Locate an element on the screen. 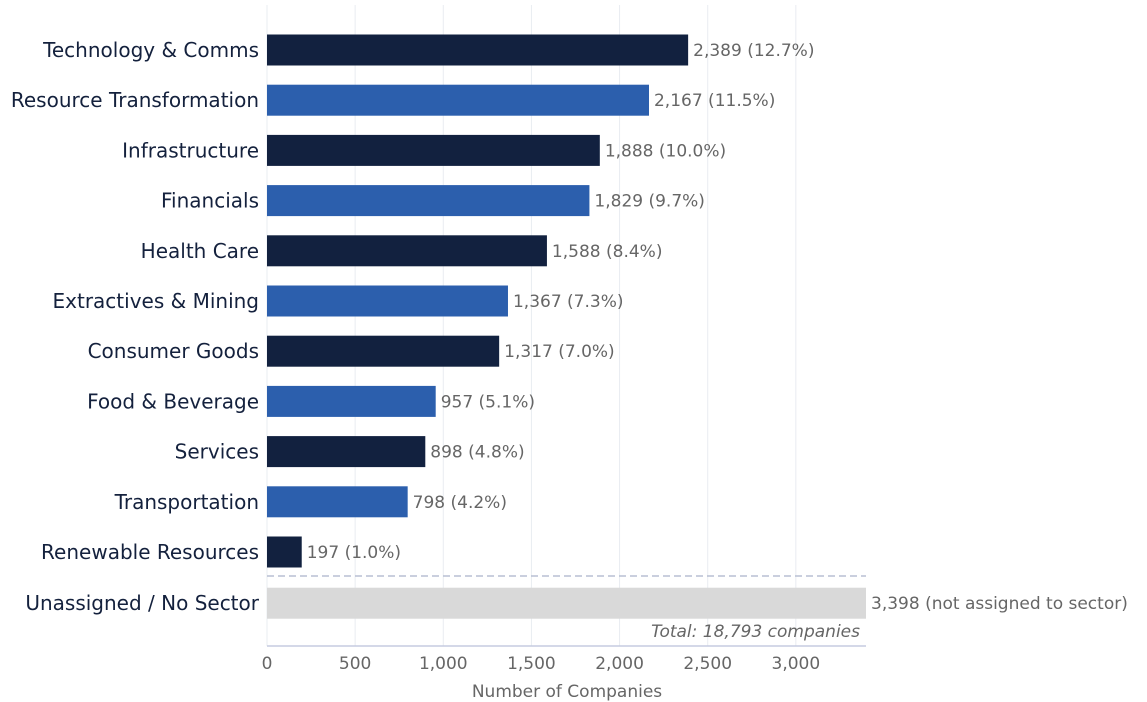 Image resolution: width=1147 pixels, height=702 pixels. x-tick-label: 1,500 is located at coordinates (531, 664).